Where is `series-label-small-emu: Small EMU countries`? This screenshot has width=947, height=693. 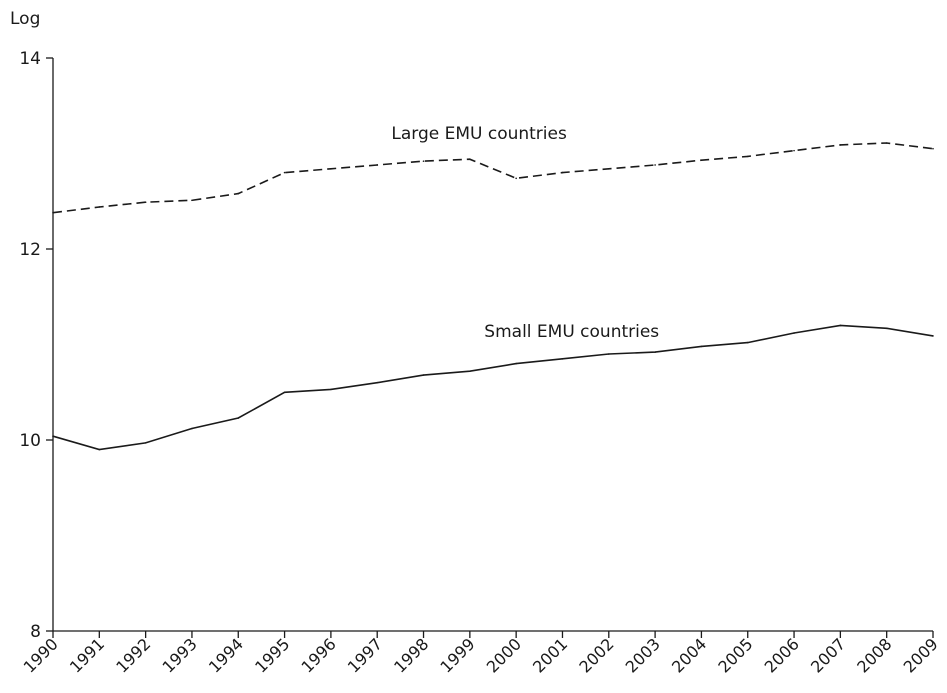 series-label-small-emu: Small EMU countries is located at coordinates (571, 332).